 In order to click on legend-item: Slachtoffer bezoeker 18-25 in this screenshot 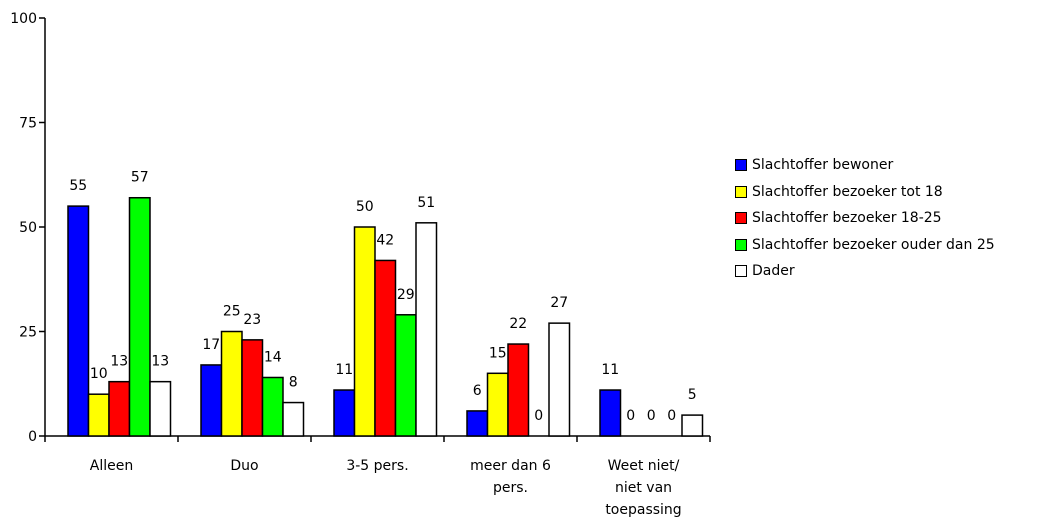, I will do `click(865, 218)`.